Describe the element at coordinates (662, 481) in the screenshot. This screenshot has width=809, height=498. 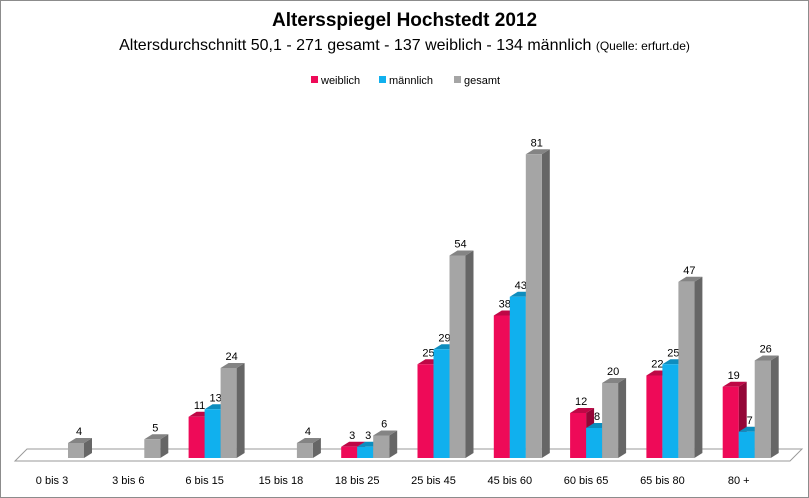
I see `x-tick-label-8: 65 bis 80` at that location.